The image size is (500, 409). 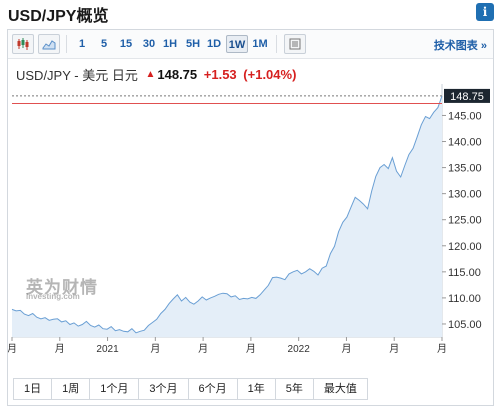 What do you see at coordinates (163, 389) in the screenshot?
I see `range-3m: 3个月` at bounding box center [163, 389].